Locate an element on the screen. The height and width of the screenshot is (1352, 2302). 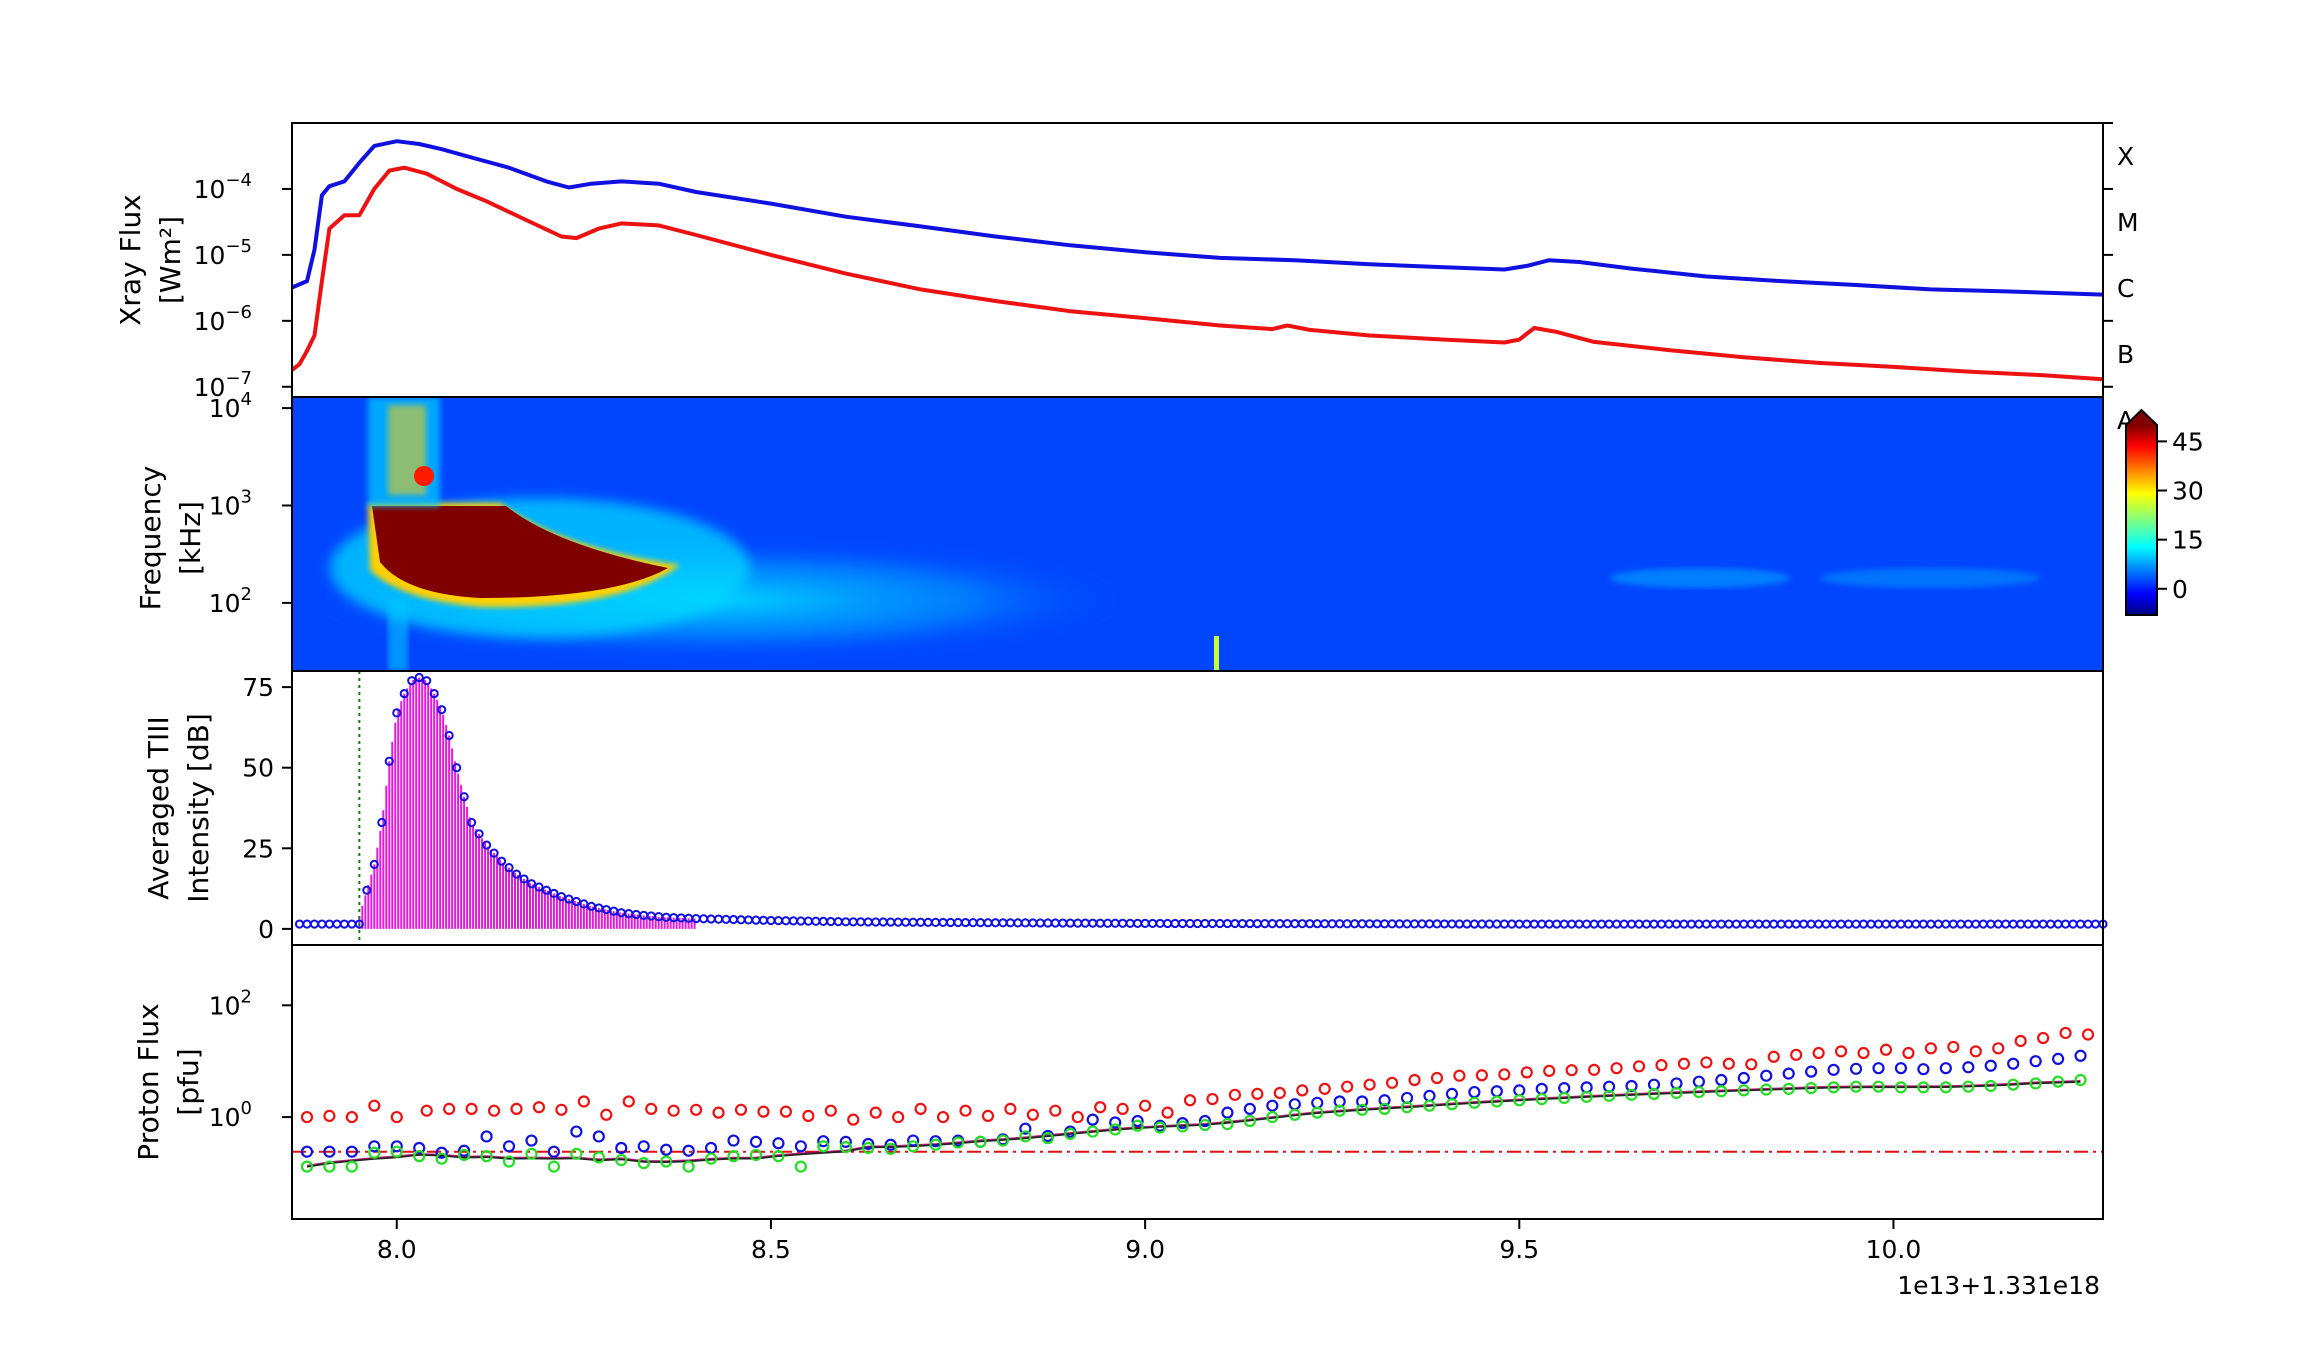
tiii-ytick-label: 25 is located at coordinates (258, 848).